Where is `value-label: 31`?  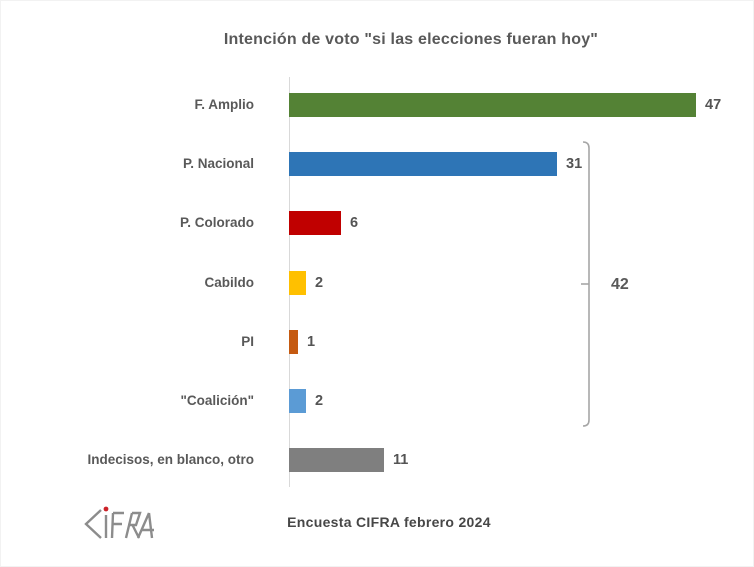 value-label: 31 is located at coordinates (574, 164).